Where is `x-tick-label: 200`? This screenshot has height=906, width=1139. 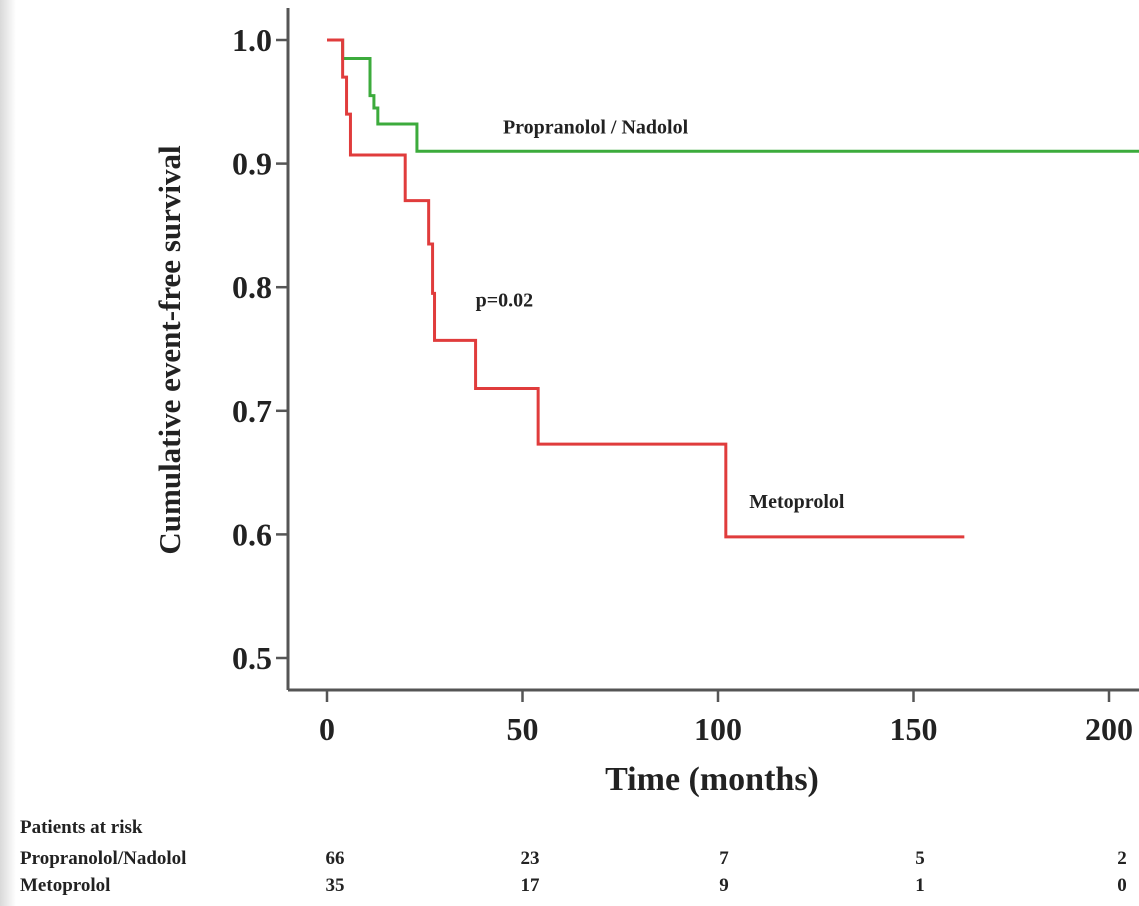
x-tick-label: 200 is located at coordinates (1109, 729).